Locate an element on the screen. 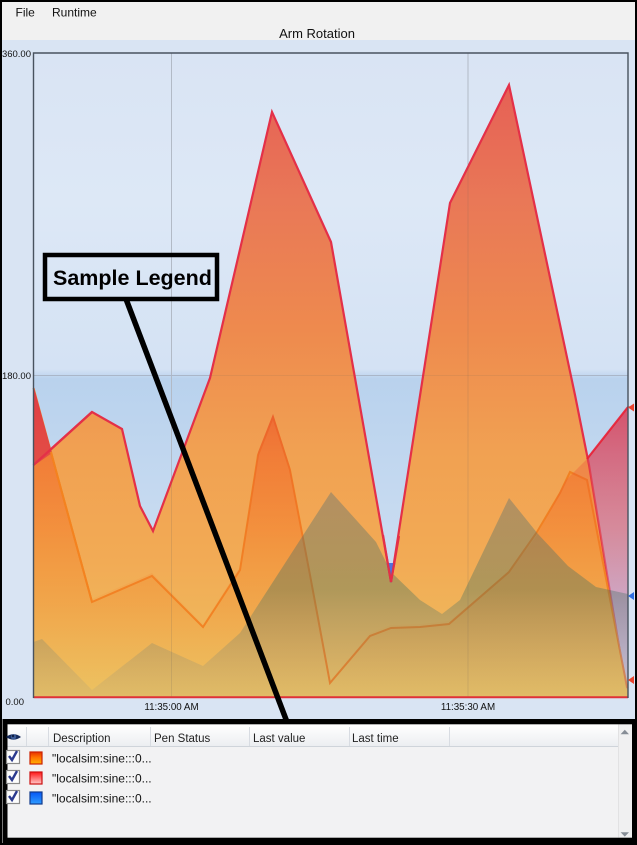 The image size is (637, 845). svg-text: Pen Status is located at coordinates (182, 739).